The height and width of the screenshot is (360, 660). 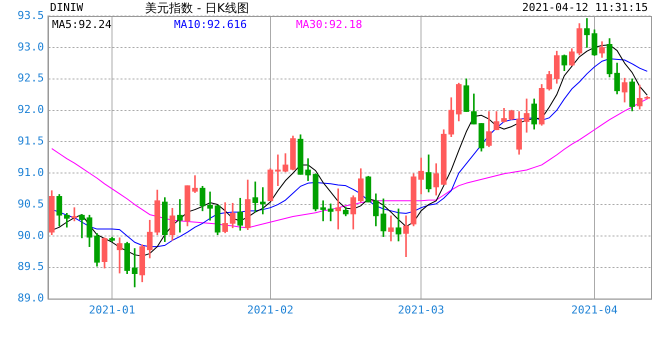 I want to click on x-tick-label: 2021-03, so click(x=421, y=309).